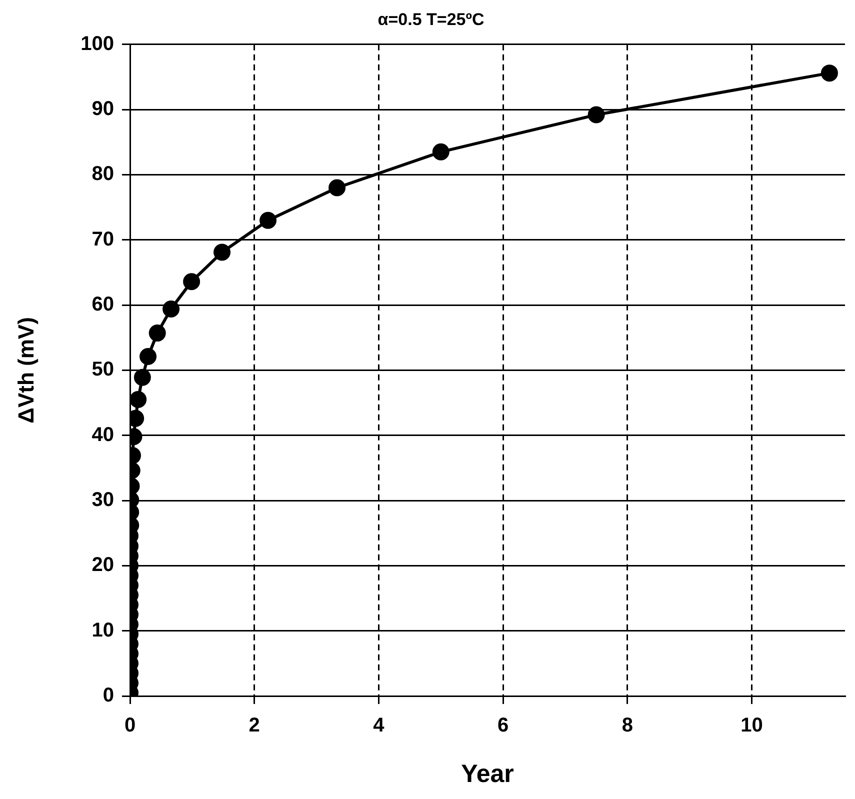 This screenshot has height=799, width=855. Describe the element at coordinates (103, 369) in the screenshot. I see `y-tick-label: 50` at that location.